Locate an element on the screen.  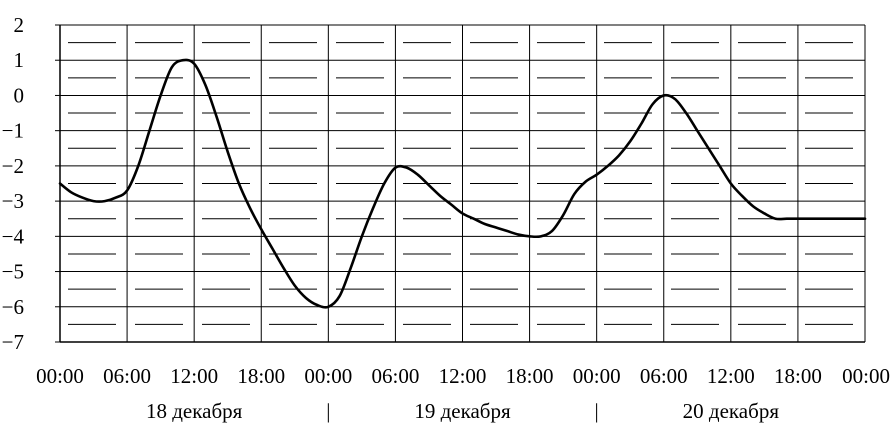
y-tick-label: −5 is located at coordinates (13, 272).